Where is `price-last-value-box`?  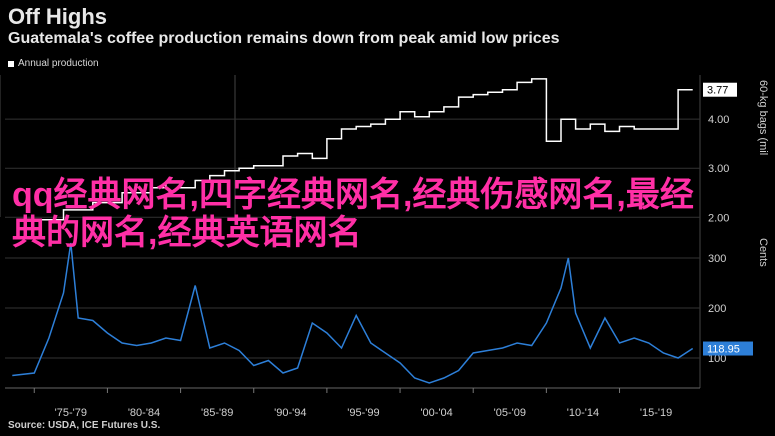
price-last-value-box is located at coordinates (728, 348).